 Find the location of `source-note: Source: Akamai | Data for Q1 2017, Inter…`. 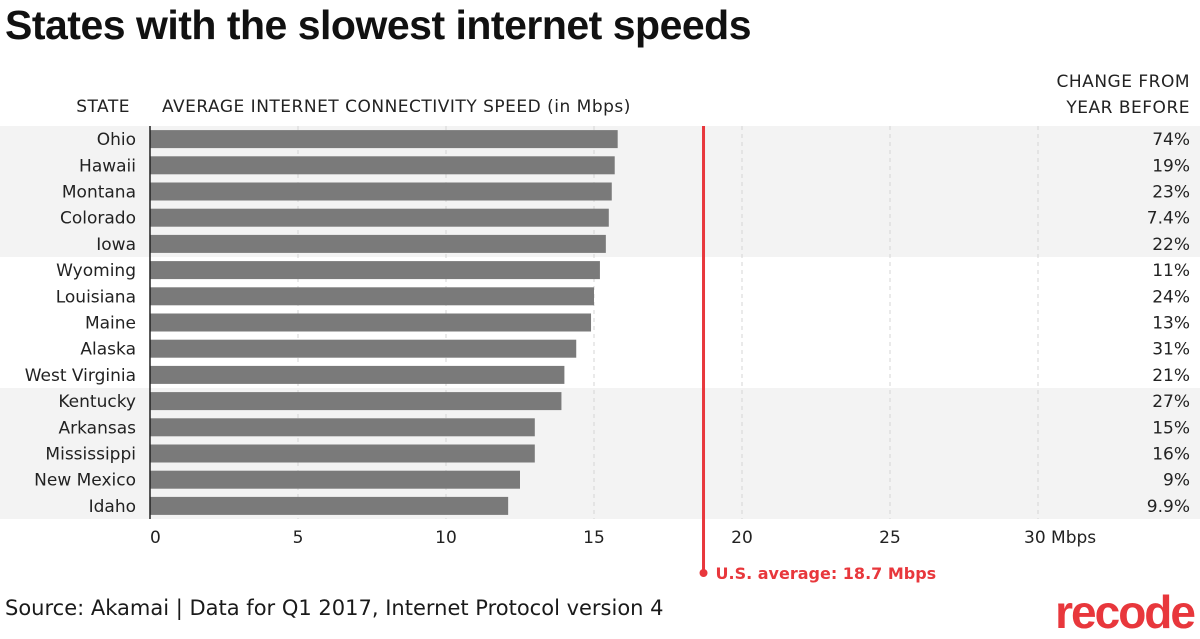

source-note: Source: Akamai | Data for Q1 2017, Inter… is located at coordinates (334, 608).